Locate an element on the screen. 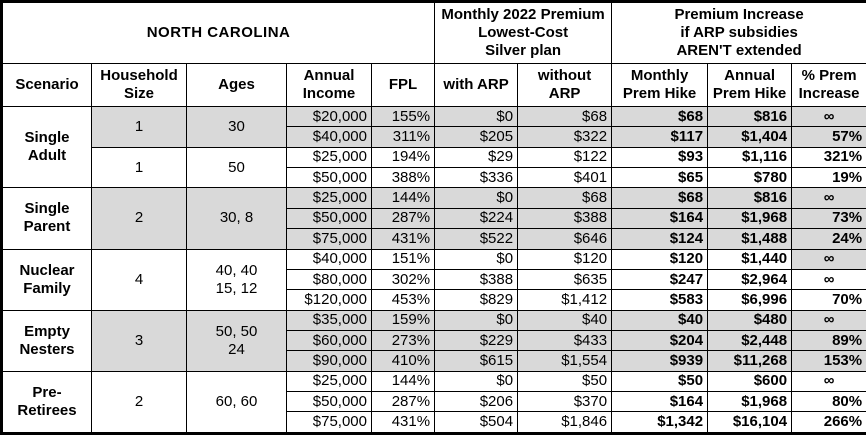 This screenshot has width=866, height=435. pct-increase-cell: 153% is located at coordinates (828, 361).